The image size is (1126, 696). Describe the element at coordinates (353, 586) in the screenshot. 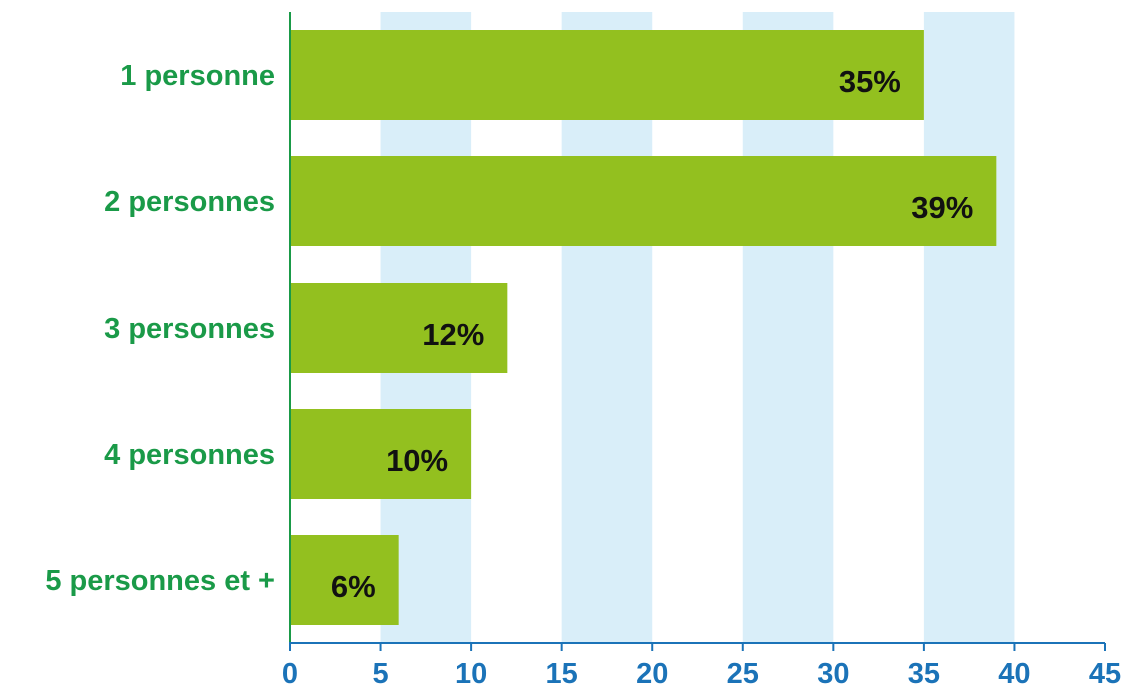

I see `value-label: 6%` at that location.